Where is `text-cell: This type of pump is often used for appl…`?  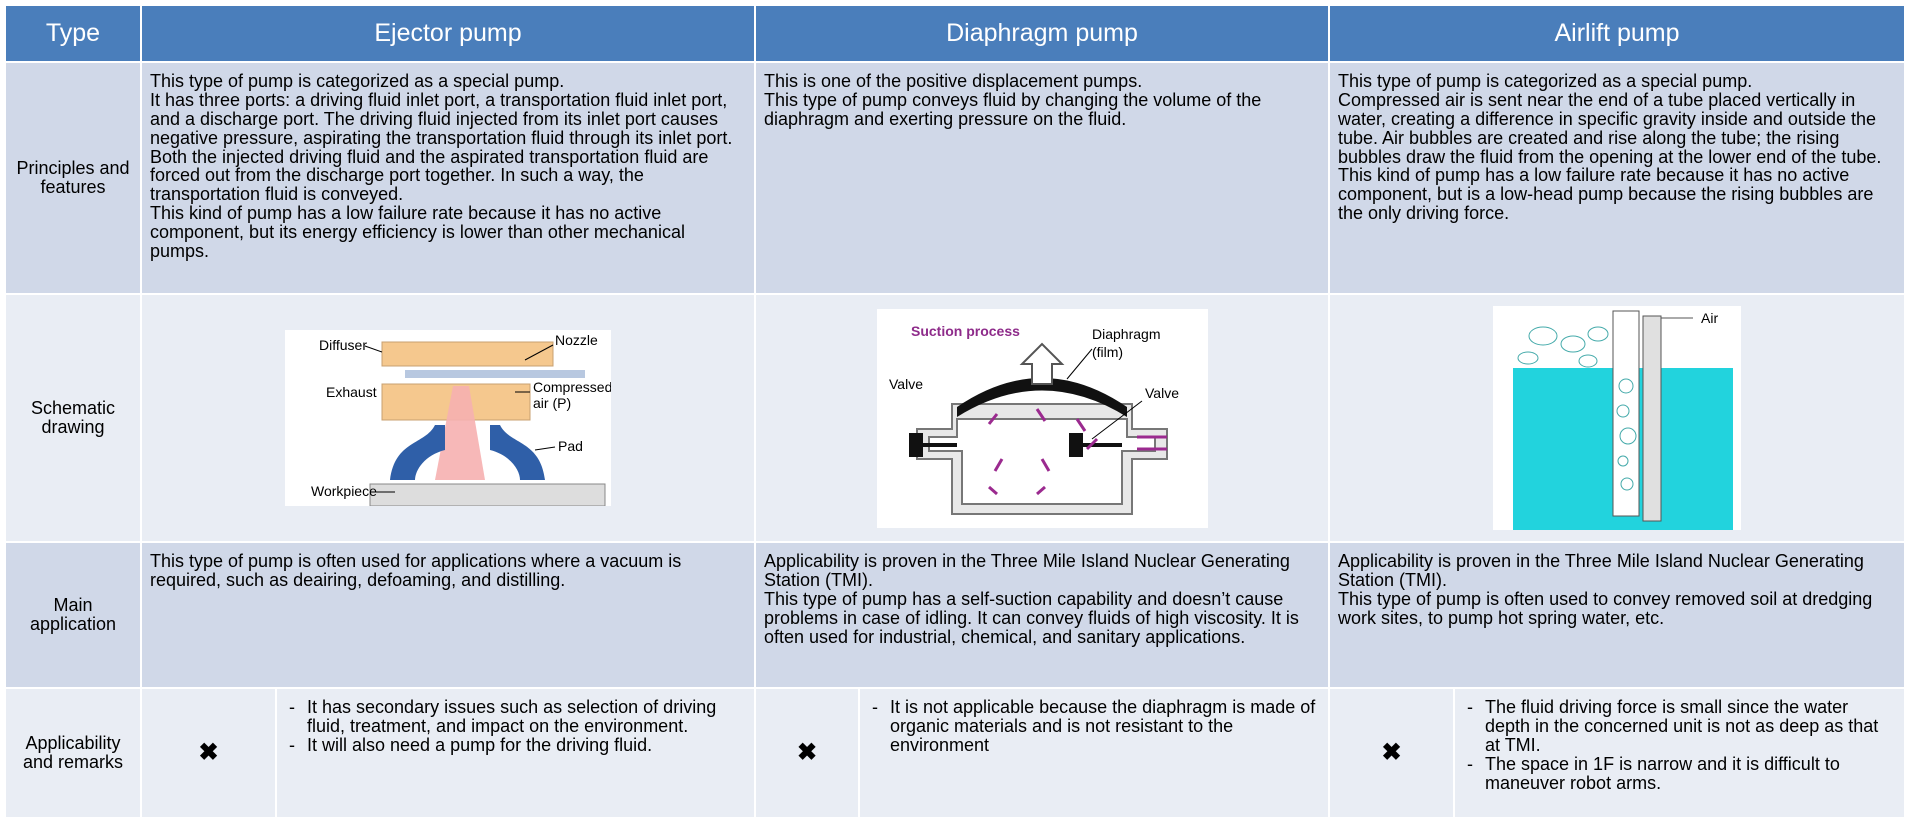
text-cell: This type of pump is often used for appl… is located at coordinates (448, 615).